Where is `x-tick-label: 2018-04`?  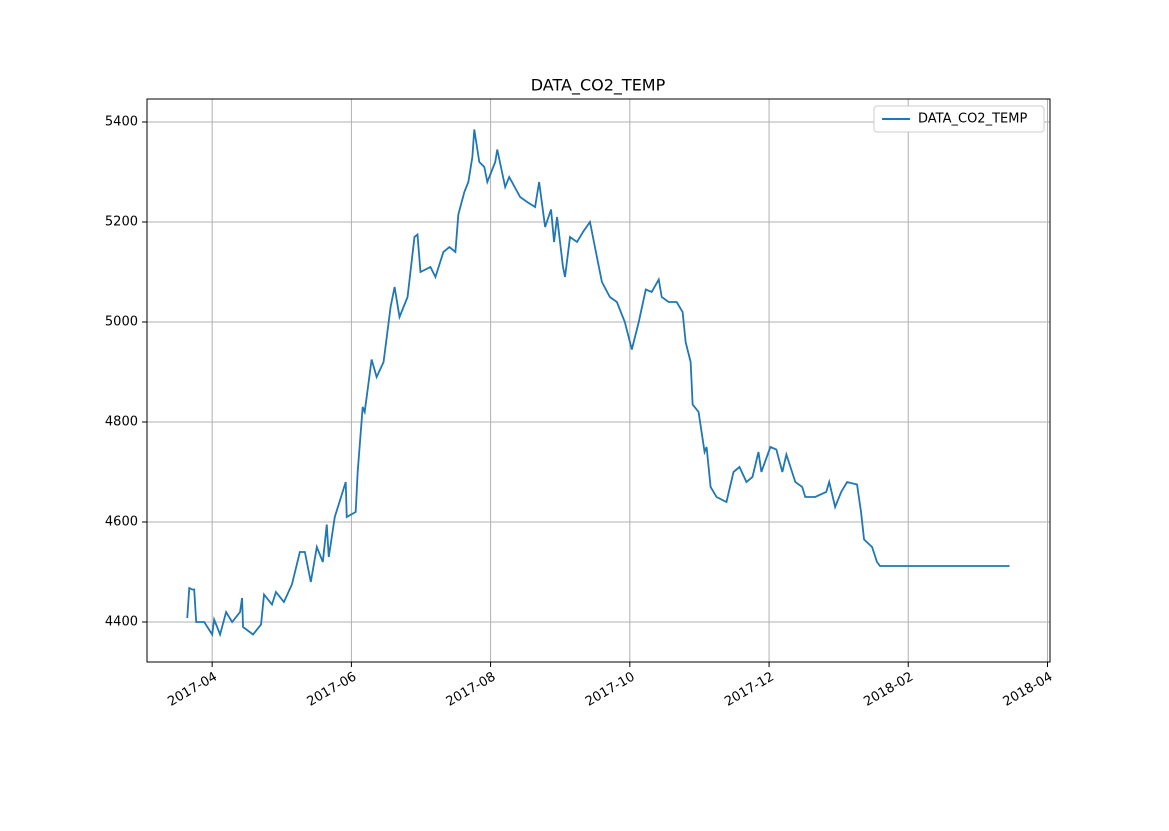 x-tick-label: 2018-04 is located at coordinates (1028, 690).